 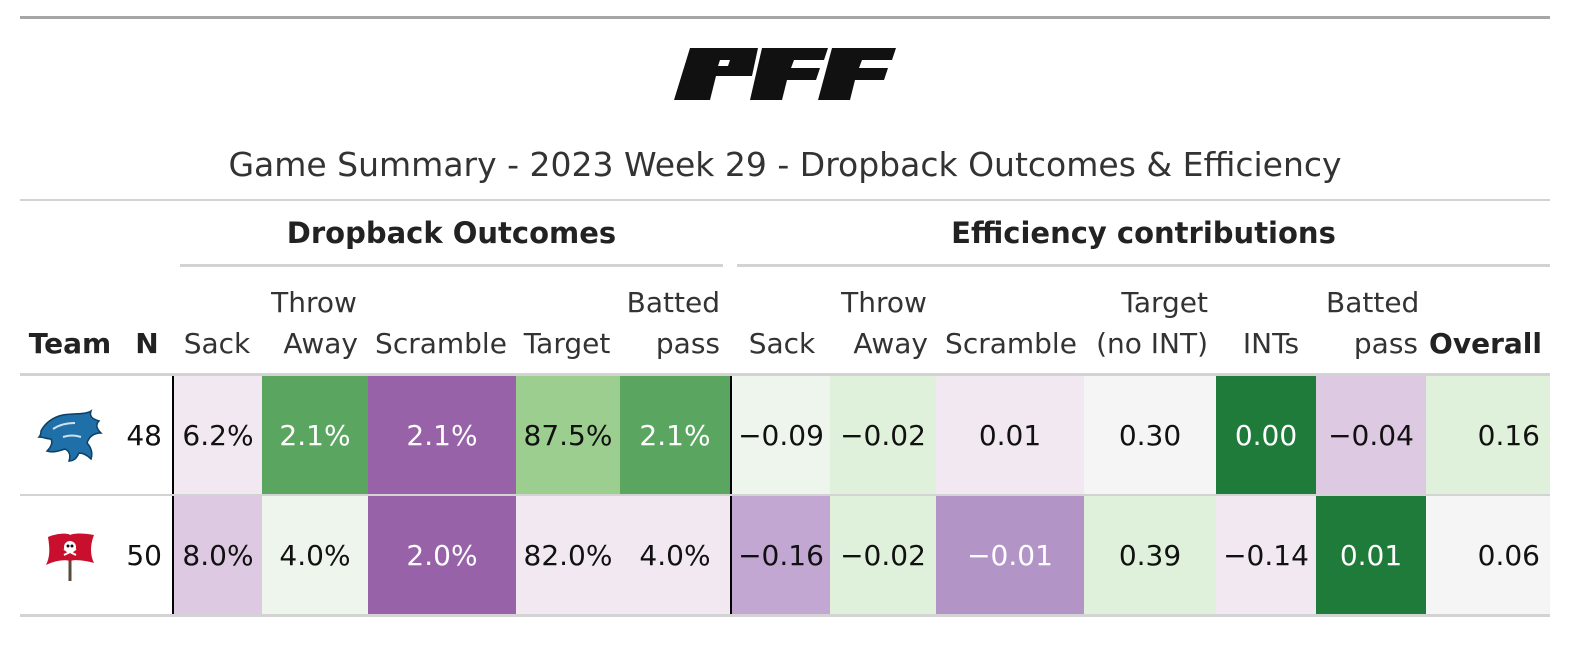 What do you see at coordinates (785, 374) in the screenshot?
I see `header-rule` at bounding box center [785, 374].